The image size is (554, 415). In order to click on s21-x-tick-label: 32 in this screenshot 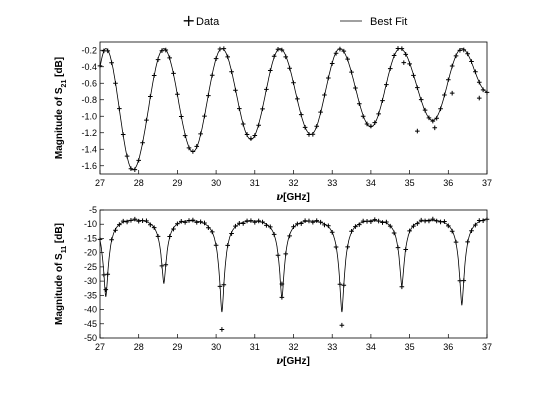, I will do `click(293, 183)`.